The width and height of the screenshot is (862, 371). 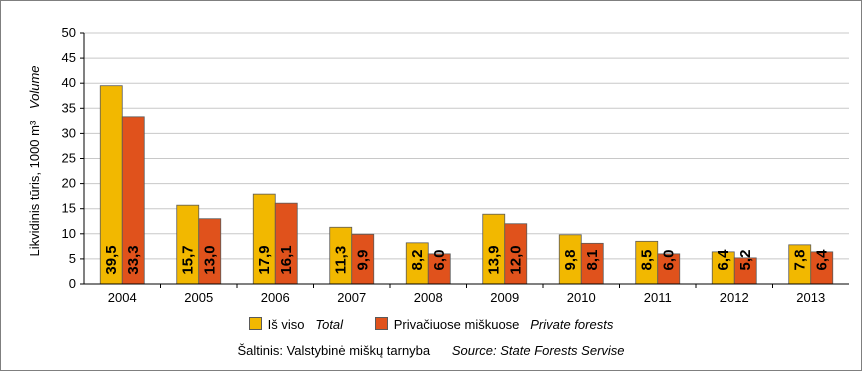 What do you see at coordinates (581, 297) in the screenshot?
I see `x-tick-label: 2010` at bounding box center [581, 297].